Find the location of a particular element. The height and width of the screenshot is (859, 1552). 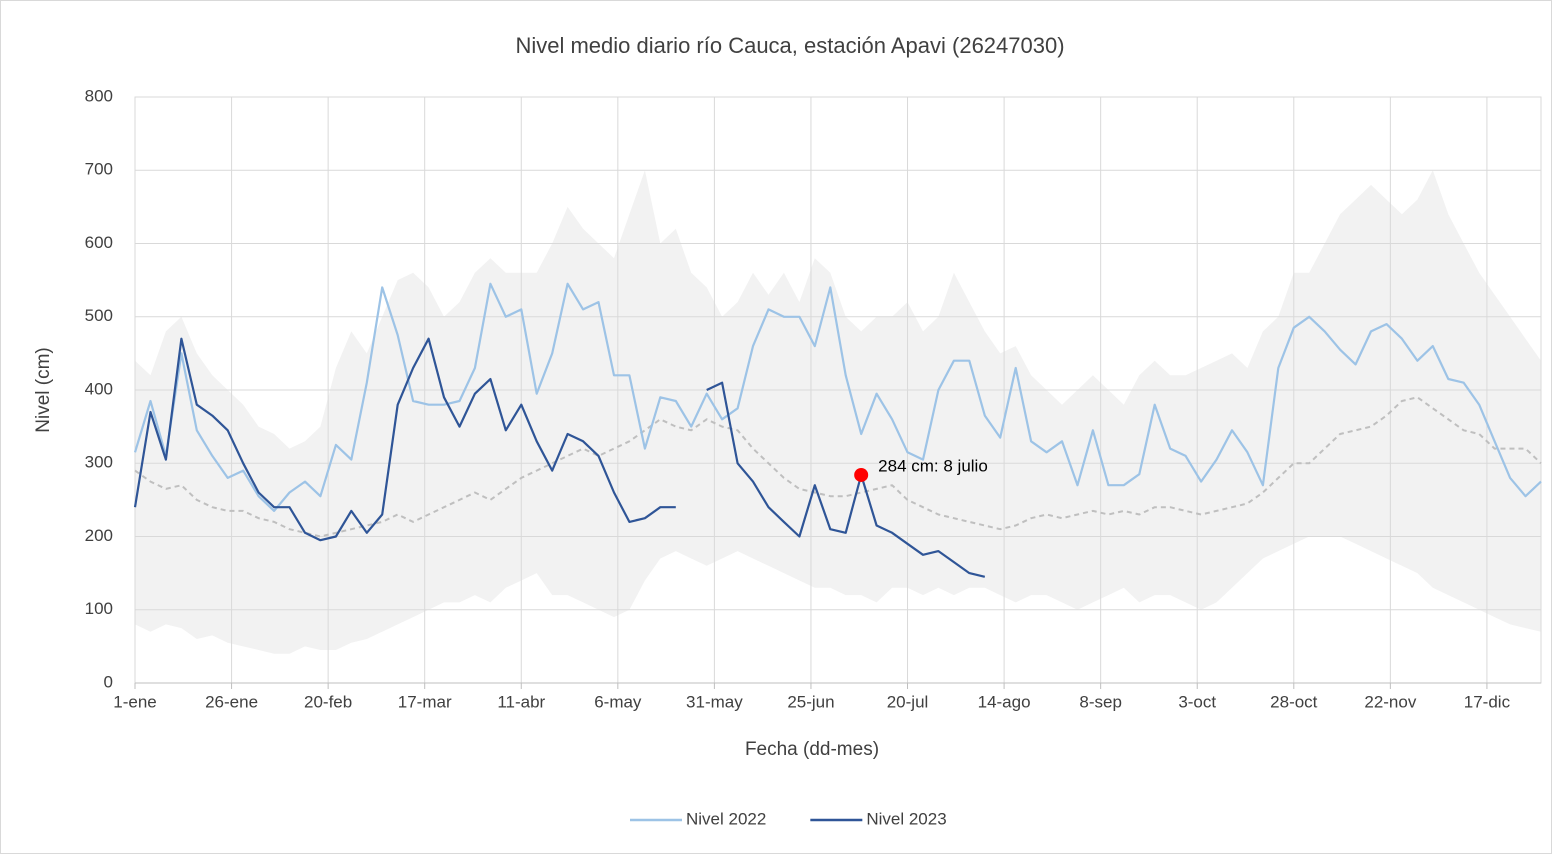

annotation-point is located at coordinates (861, 474).